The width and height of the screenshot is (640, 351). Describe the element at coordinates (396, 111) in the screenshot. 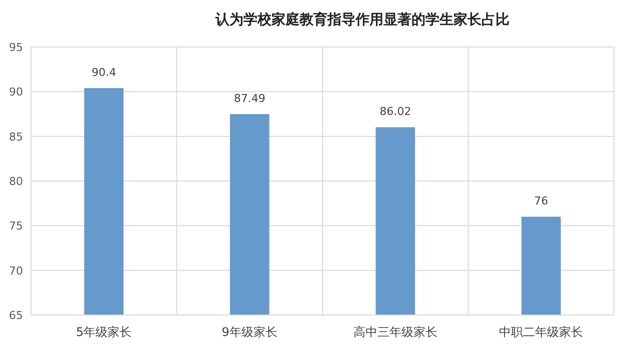

I see `data-label: 86.02` at that location.